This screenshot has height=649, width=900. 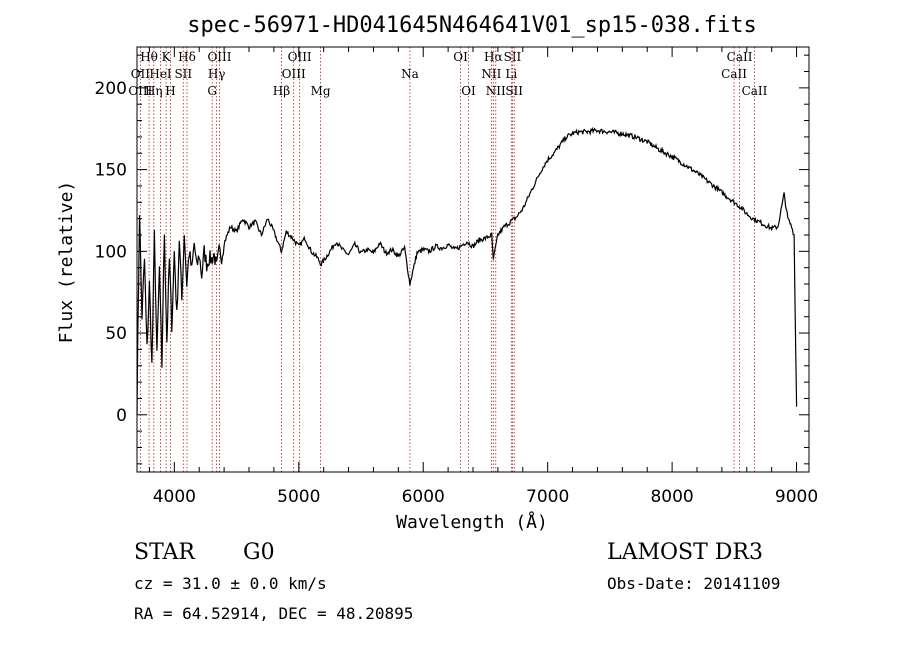 I want to click on spectral-line-label: Hη, so click(x=154, y=91).